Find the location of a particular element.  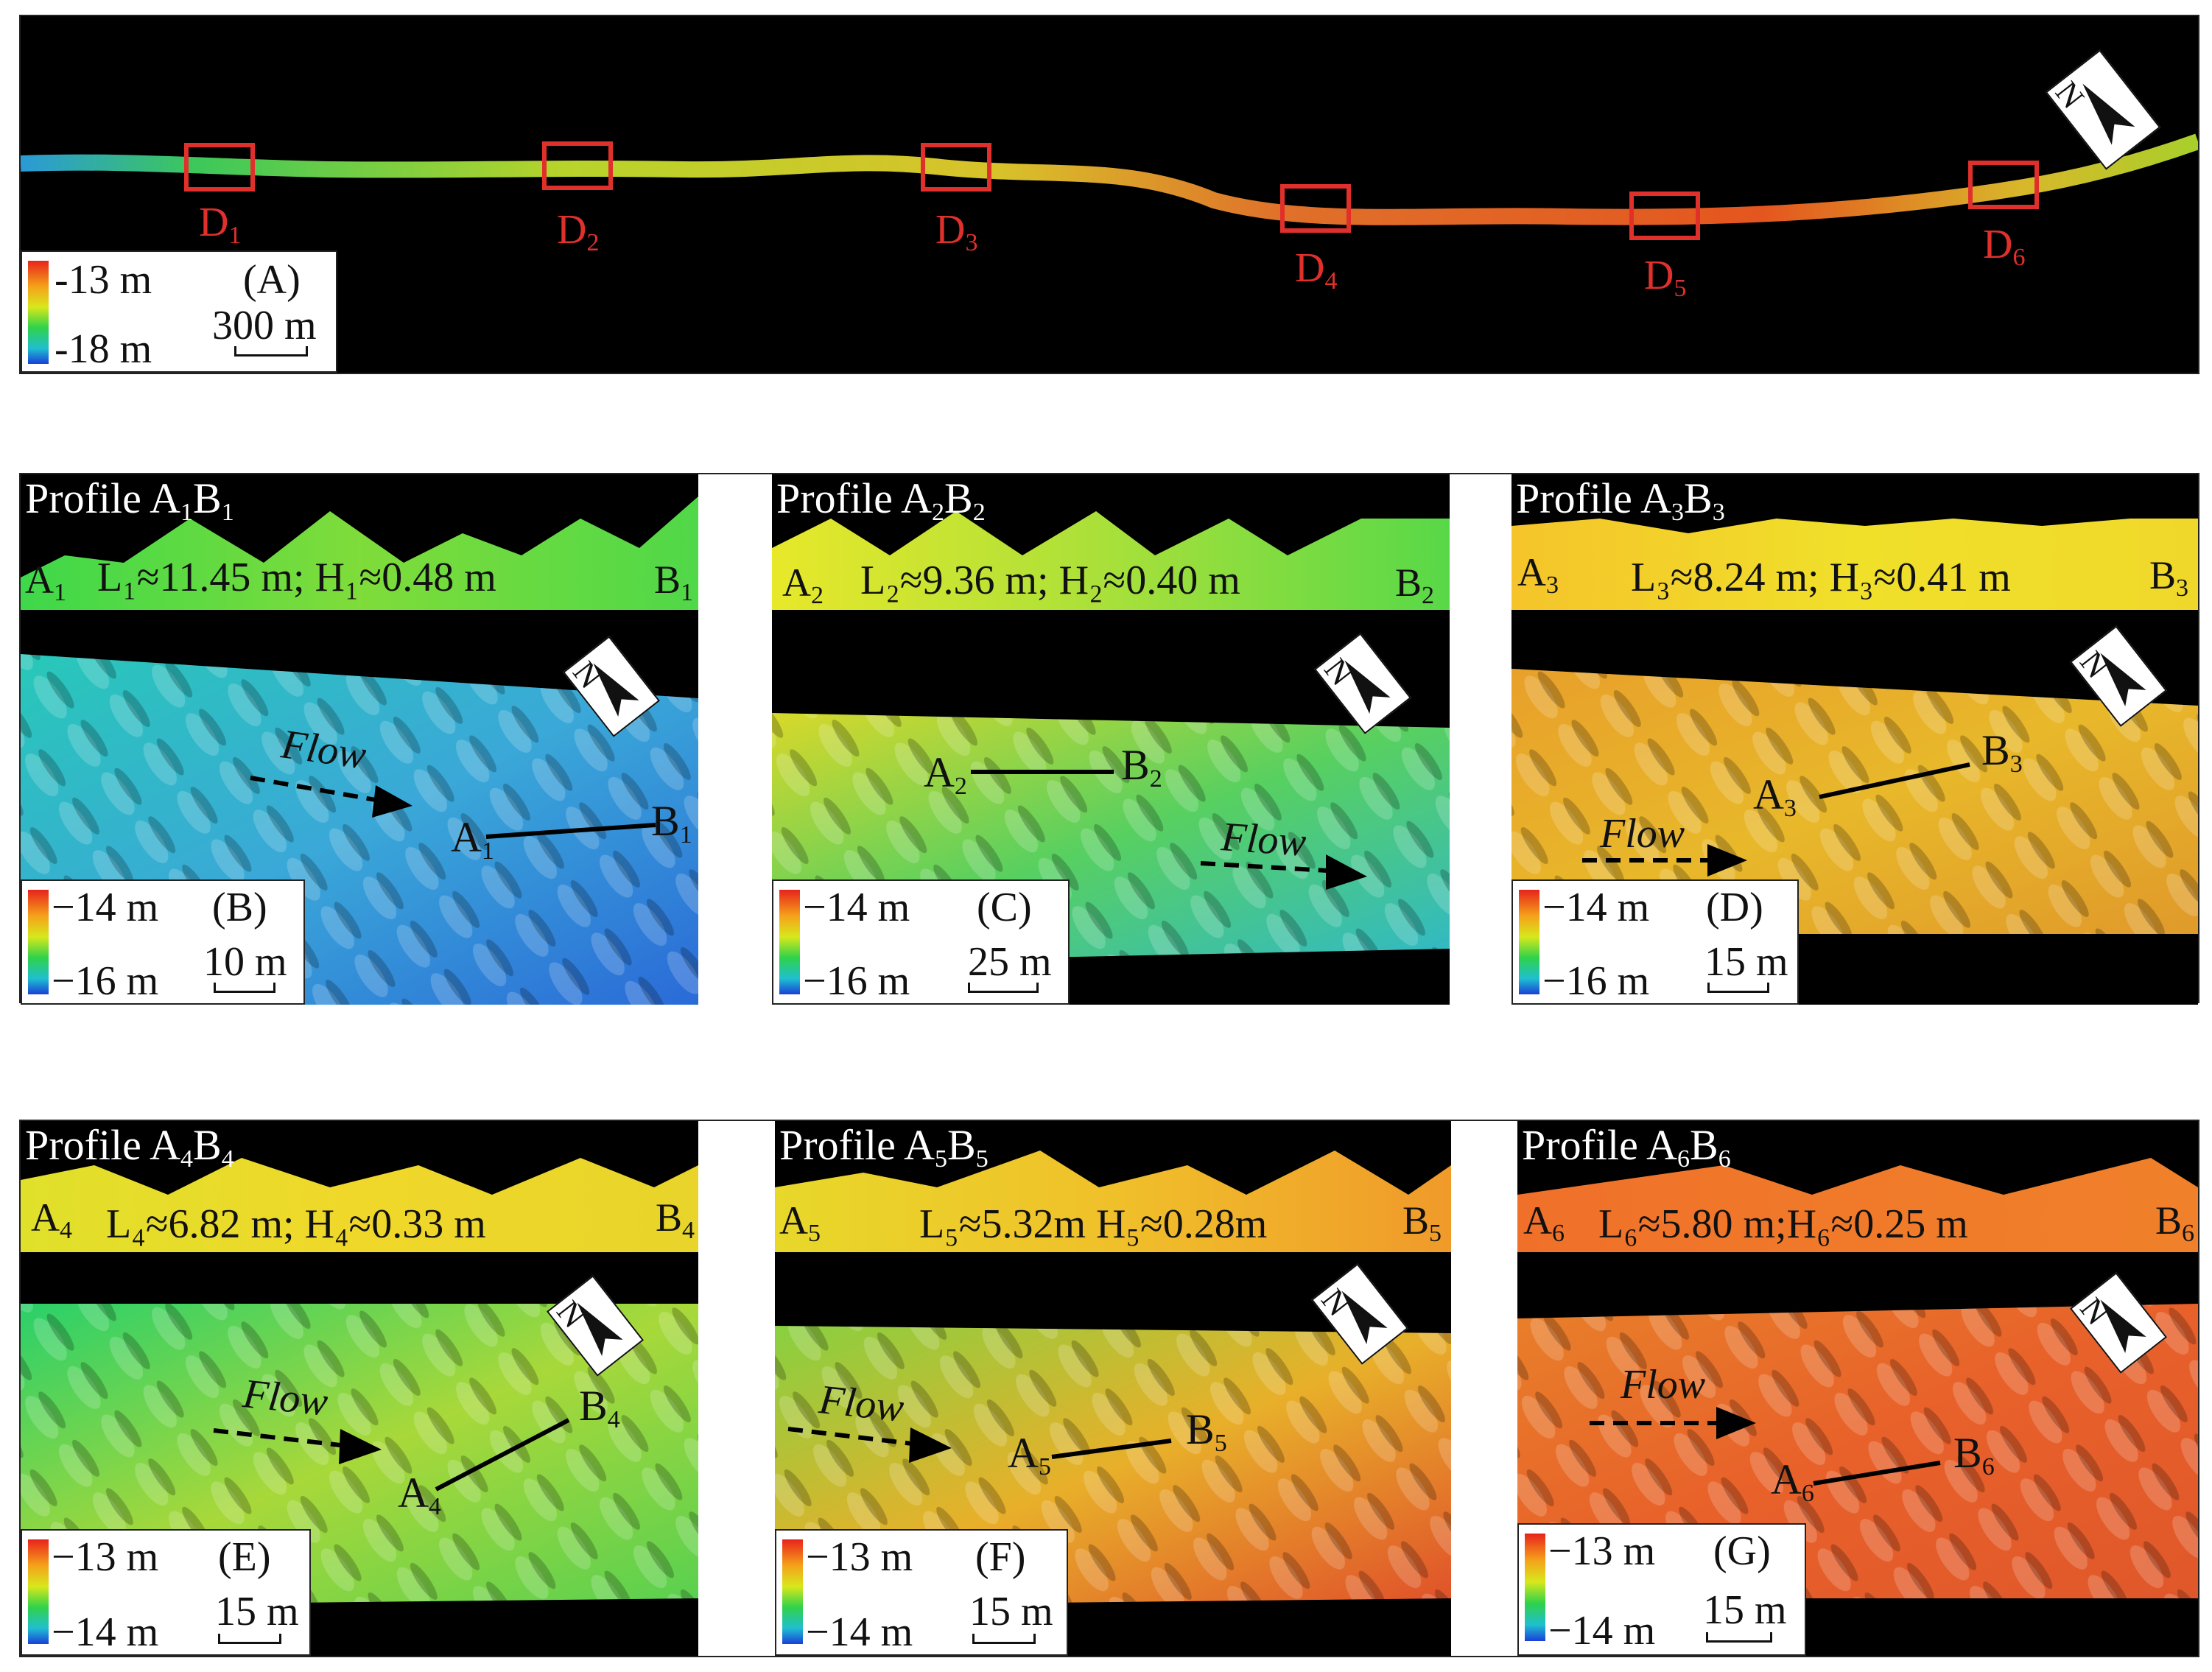

d3-box is located at coordinates (956, 167).